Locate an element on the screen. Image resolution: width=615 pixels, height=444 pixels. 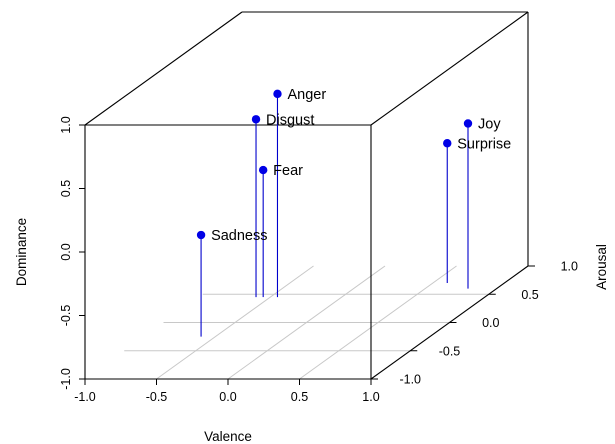
y-axis-label: Arousal is located at coordinates (601, 267).